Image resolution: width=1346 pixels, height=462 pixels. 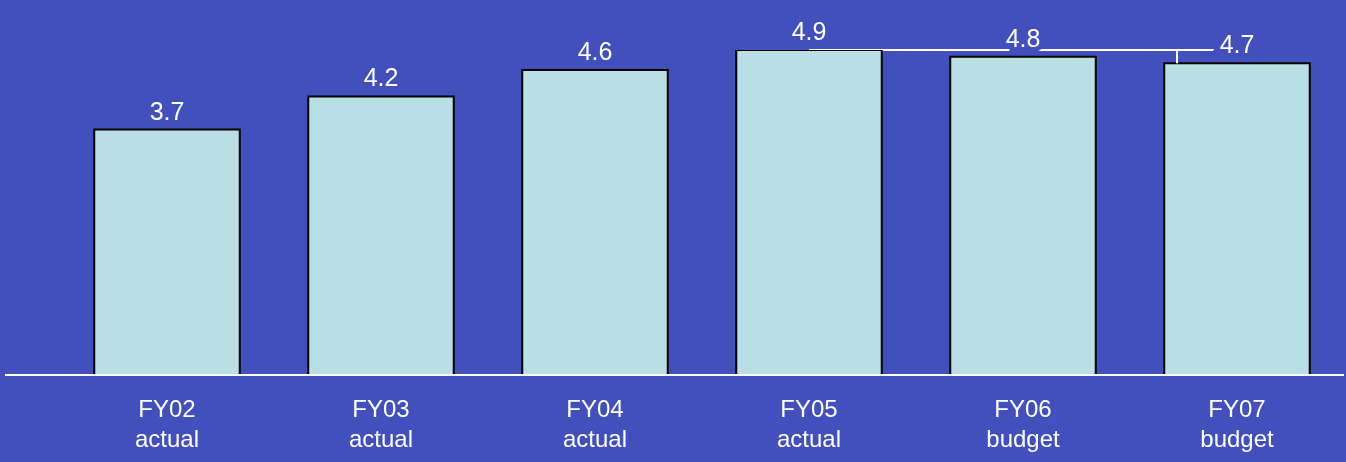 I want to click on data-label: 3.7, so click(x=167, y=110).